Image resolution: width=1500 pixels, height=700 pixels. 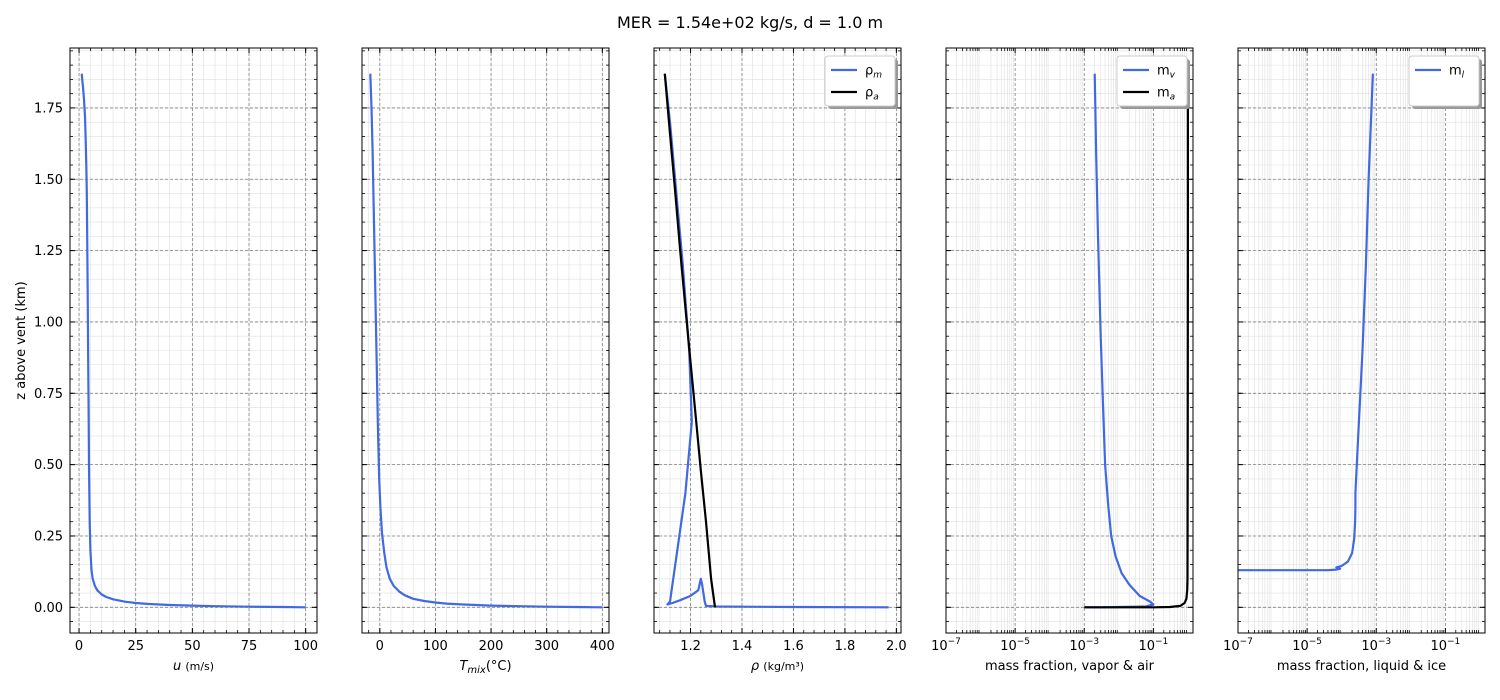 What do you see at coordinates (463, 666) in the screenshot?
I see `x-axis-label-symbol: T` at bounding box center [463, 666].